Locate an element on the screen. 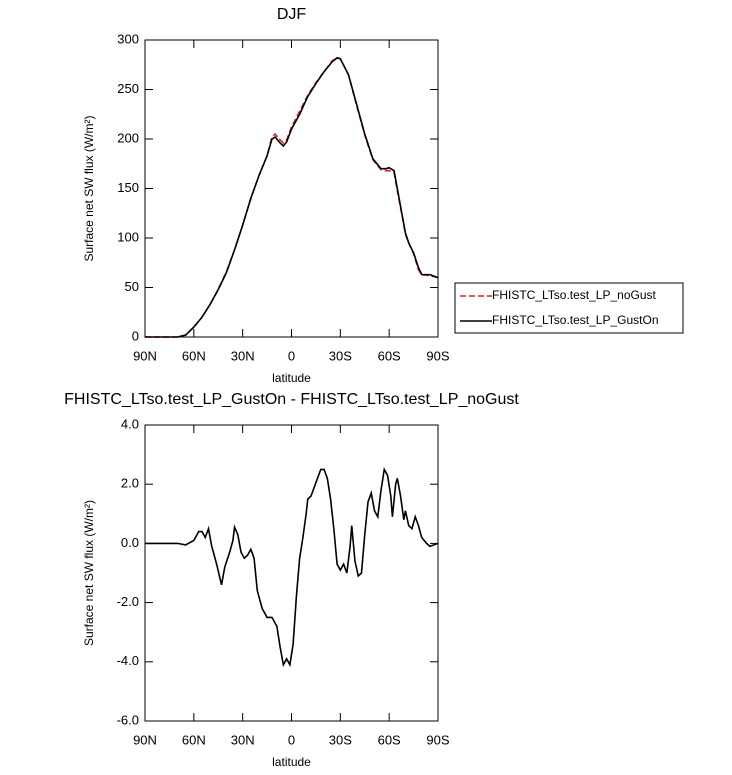  y-tick-label: 300 is located at coordinates (128, 38).